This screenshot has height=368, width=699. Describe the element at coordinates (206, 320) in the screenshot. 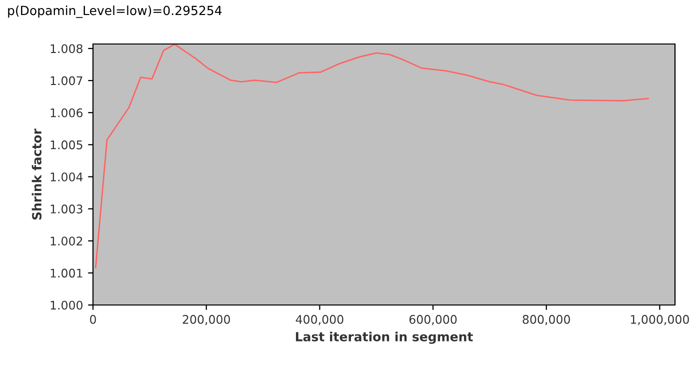

I see `x-tick-label: 200,000` at that location.